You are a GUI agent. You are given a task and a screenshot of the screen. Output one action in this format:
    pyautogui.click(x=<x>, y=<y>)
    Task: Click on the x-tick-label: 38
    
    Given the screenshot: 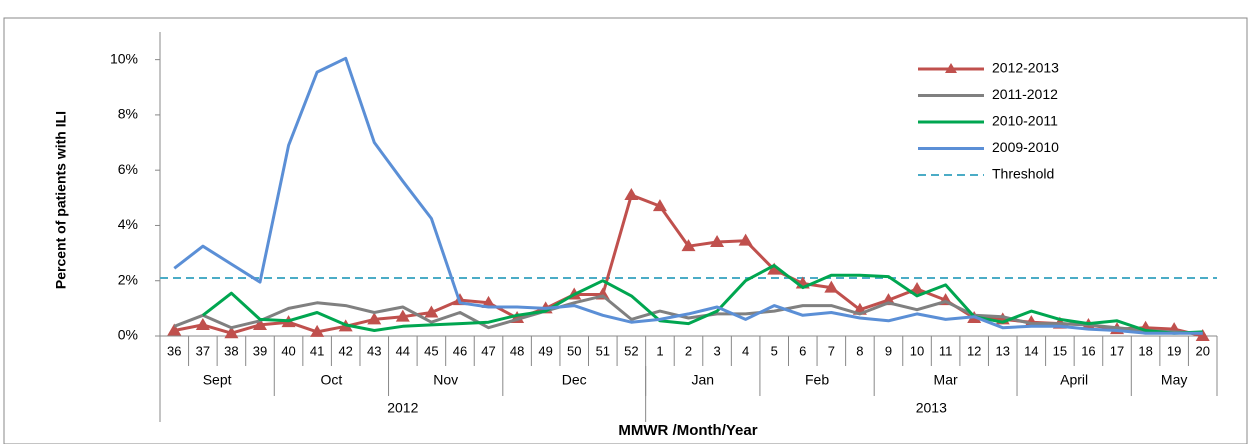 What is the action you would take?
    pyautogui.click(x=231, y=350)
    